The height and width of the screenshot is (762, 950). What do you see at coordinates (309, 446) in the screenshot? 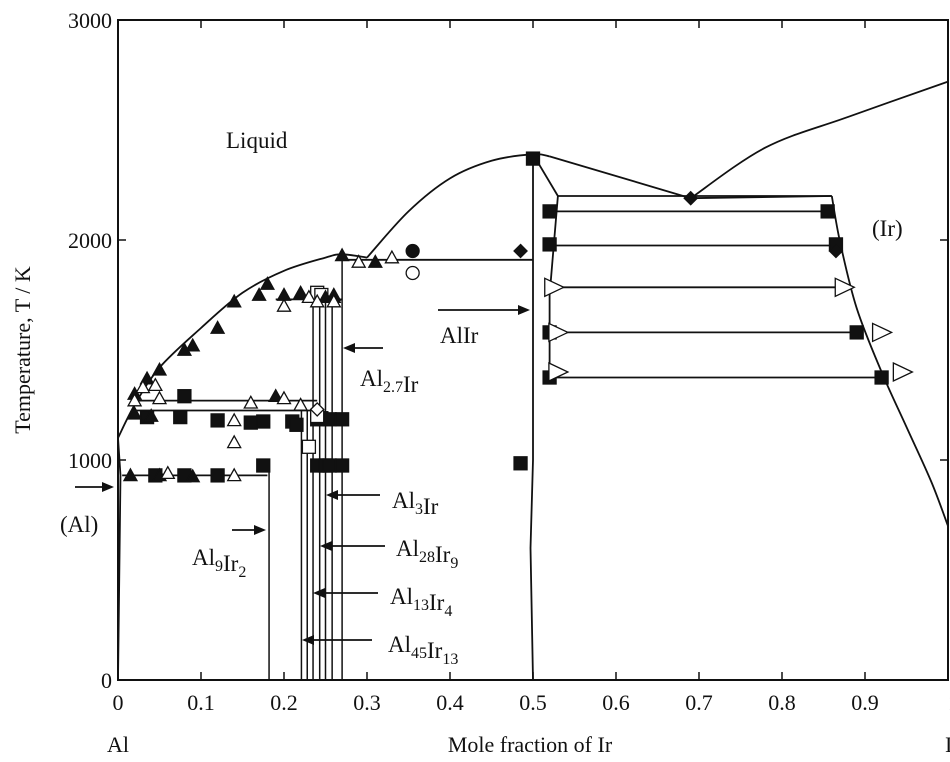
I see `open-square-point` at bounding box center [309, 446].